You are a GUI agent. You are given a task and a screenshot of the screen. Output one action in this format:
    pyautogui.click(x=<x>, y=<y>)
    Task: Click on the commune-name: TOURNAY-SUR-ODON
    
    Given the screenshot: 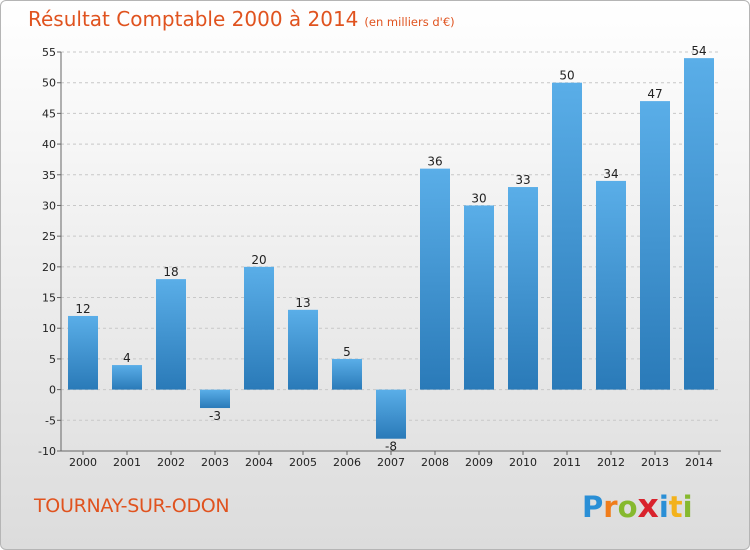 What is the action you would take?
    pyautogui.click(x=132, y=506)
    